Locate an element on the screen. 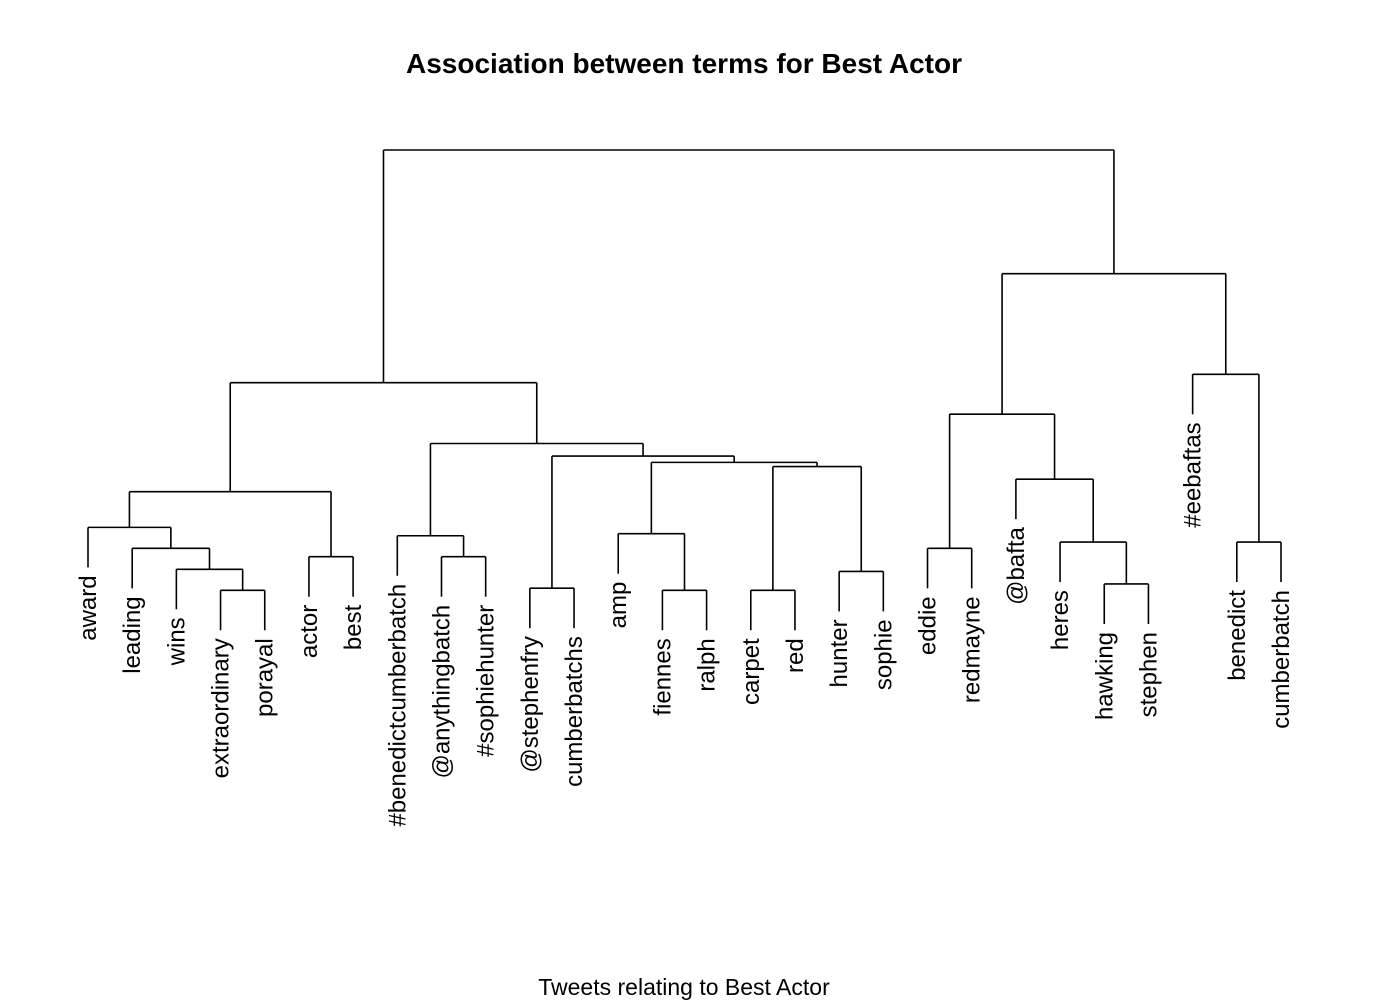  leaf-label: porayal is located at coordinates (265, 677).